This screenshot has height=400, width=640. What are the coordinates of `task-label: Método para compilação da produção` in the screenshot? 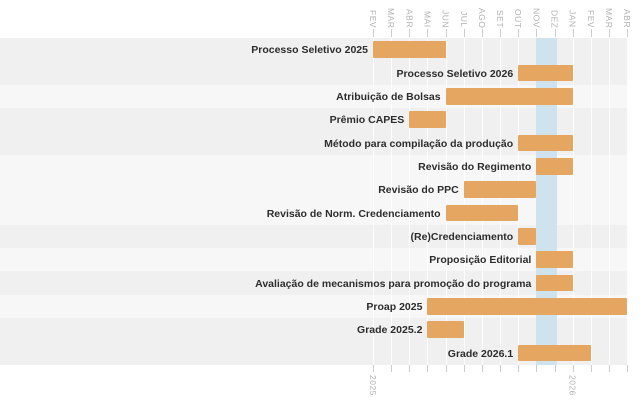 It's located at (419, 143).